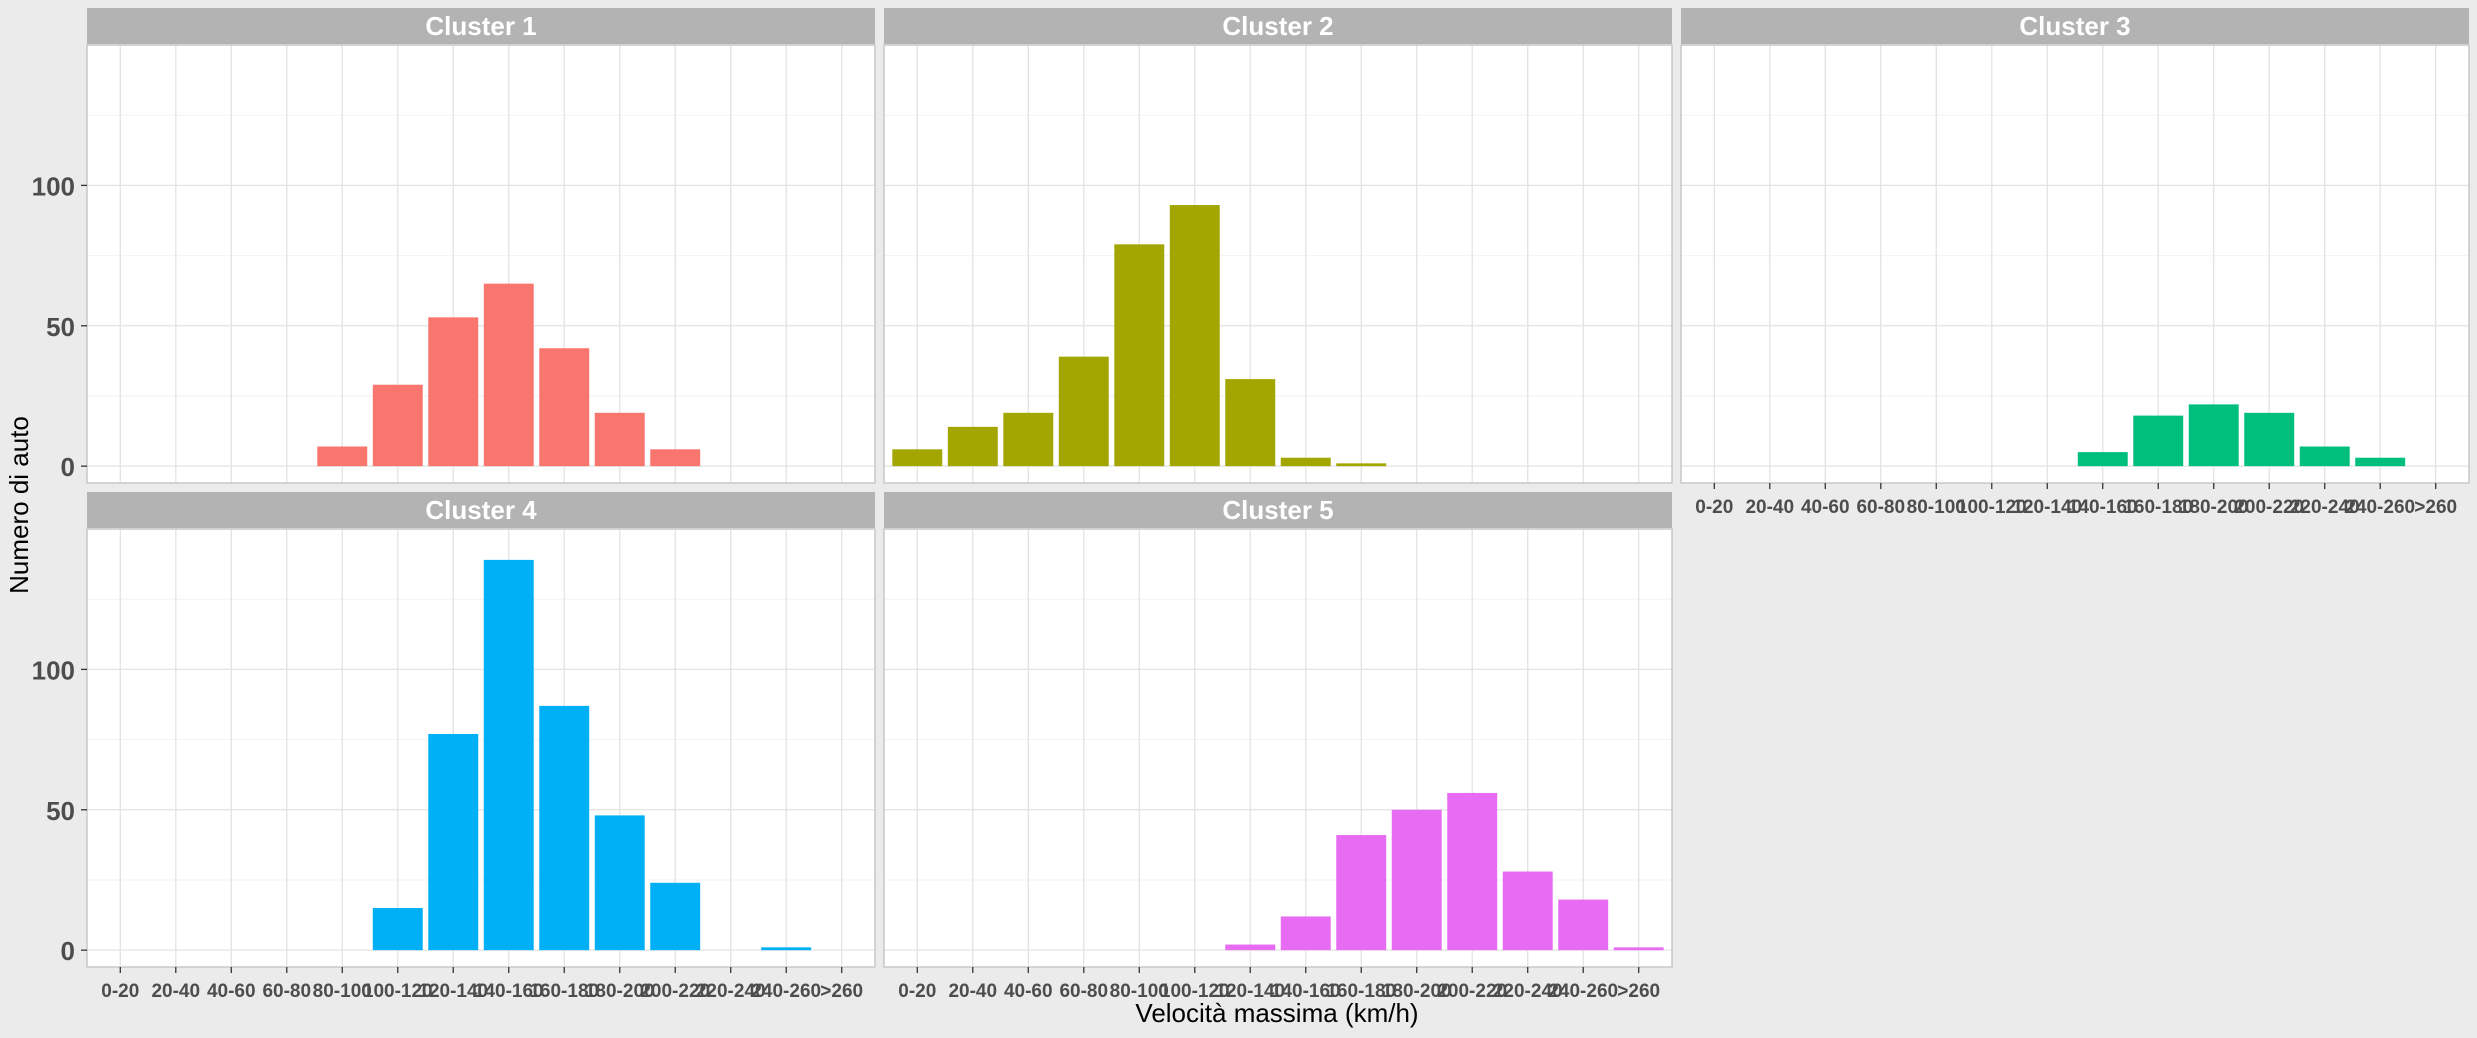  I want to click on y-axis-title: Numero di auto, so click(19, 505).